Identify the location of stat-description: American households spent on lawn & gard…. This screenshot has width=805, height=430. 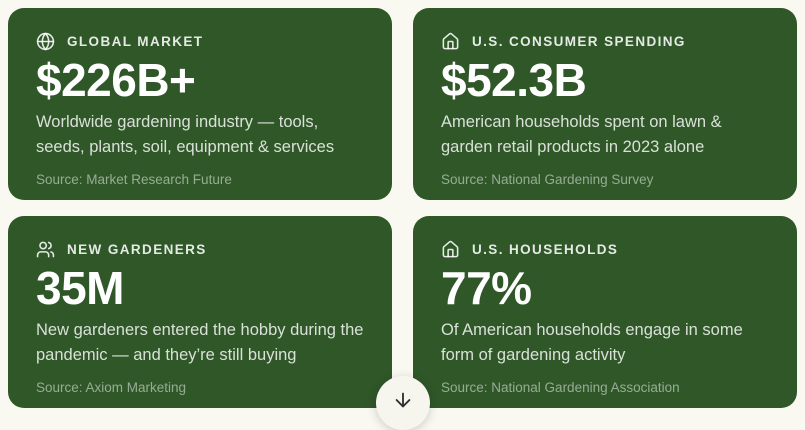
(581, 134).